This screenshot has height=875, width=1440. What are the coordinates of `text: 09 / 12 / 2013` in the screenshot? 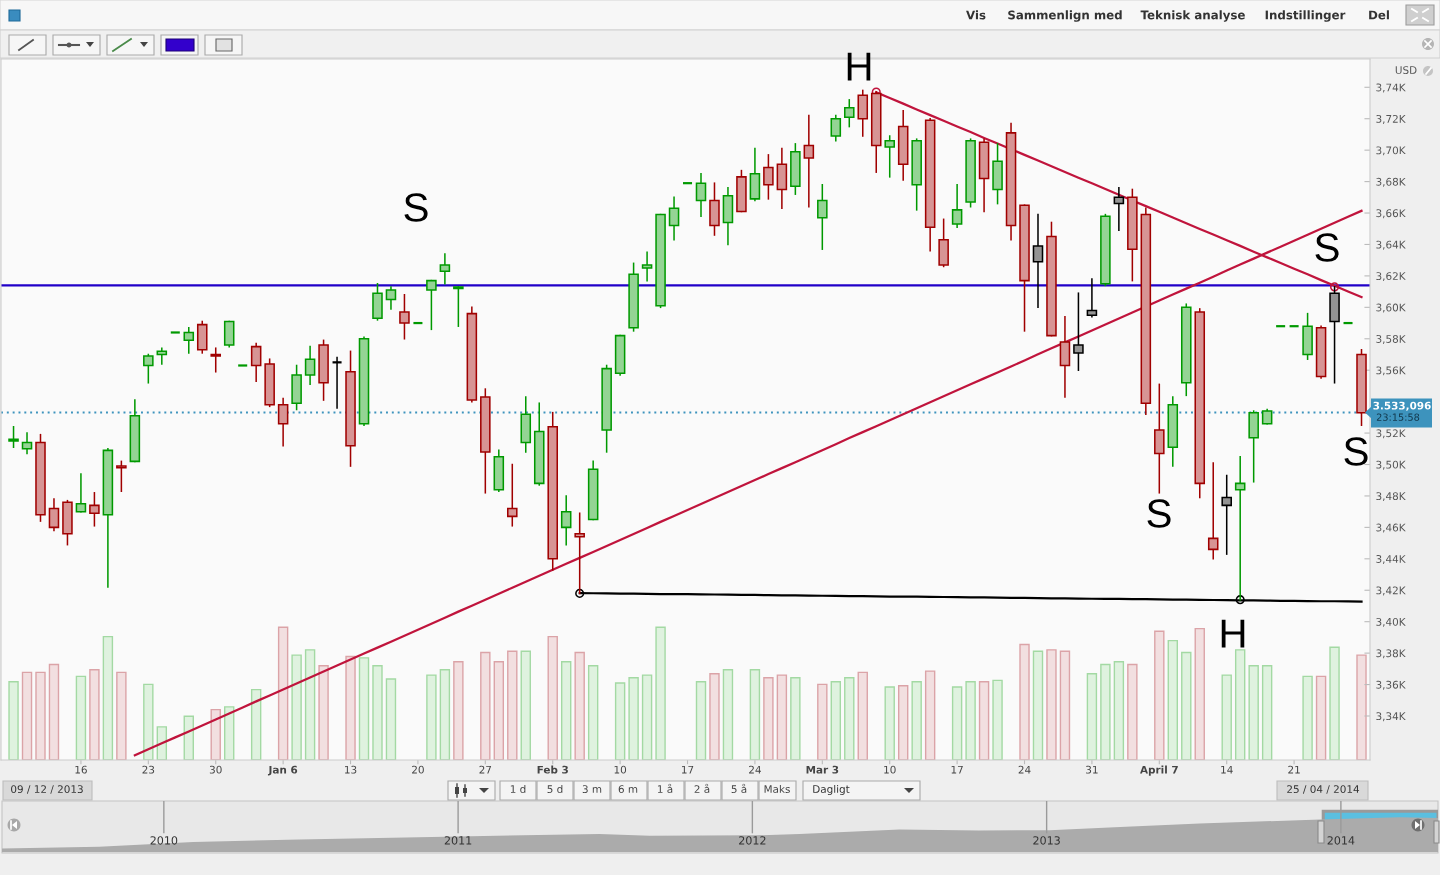 It's located at (47, 789).